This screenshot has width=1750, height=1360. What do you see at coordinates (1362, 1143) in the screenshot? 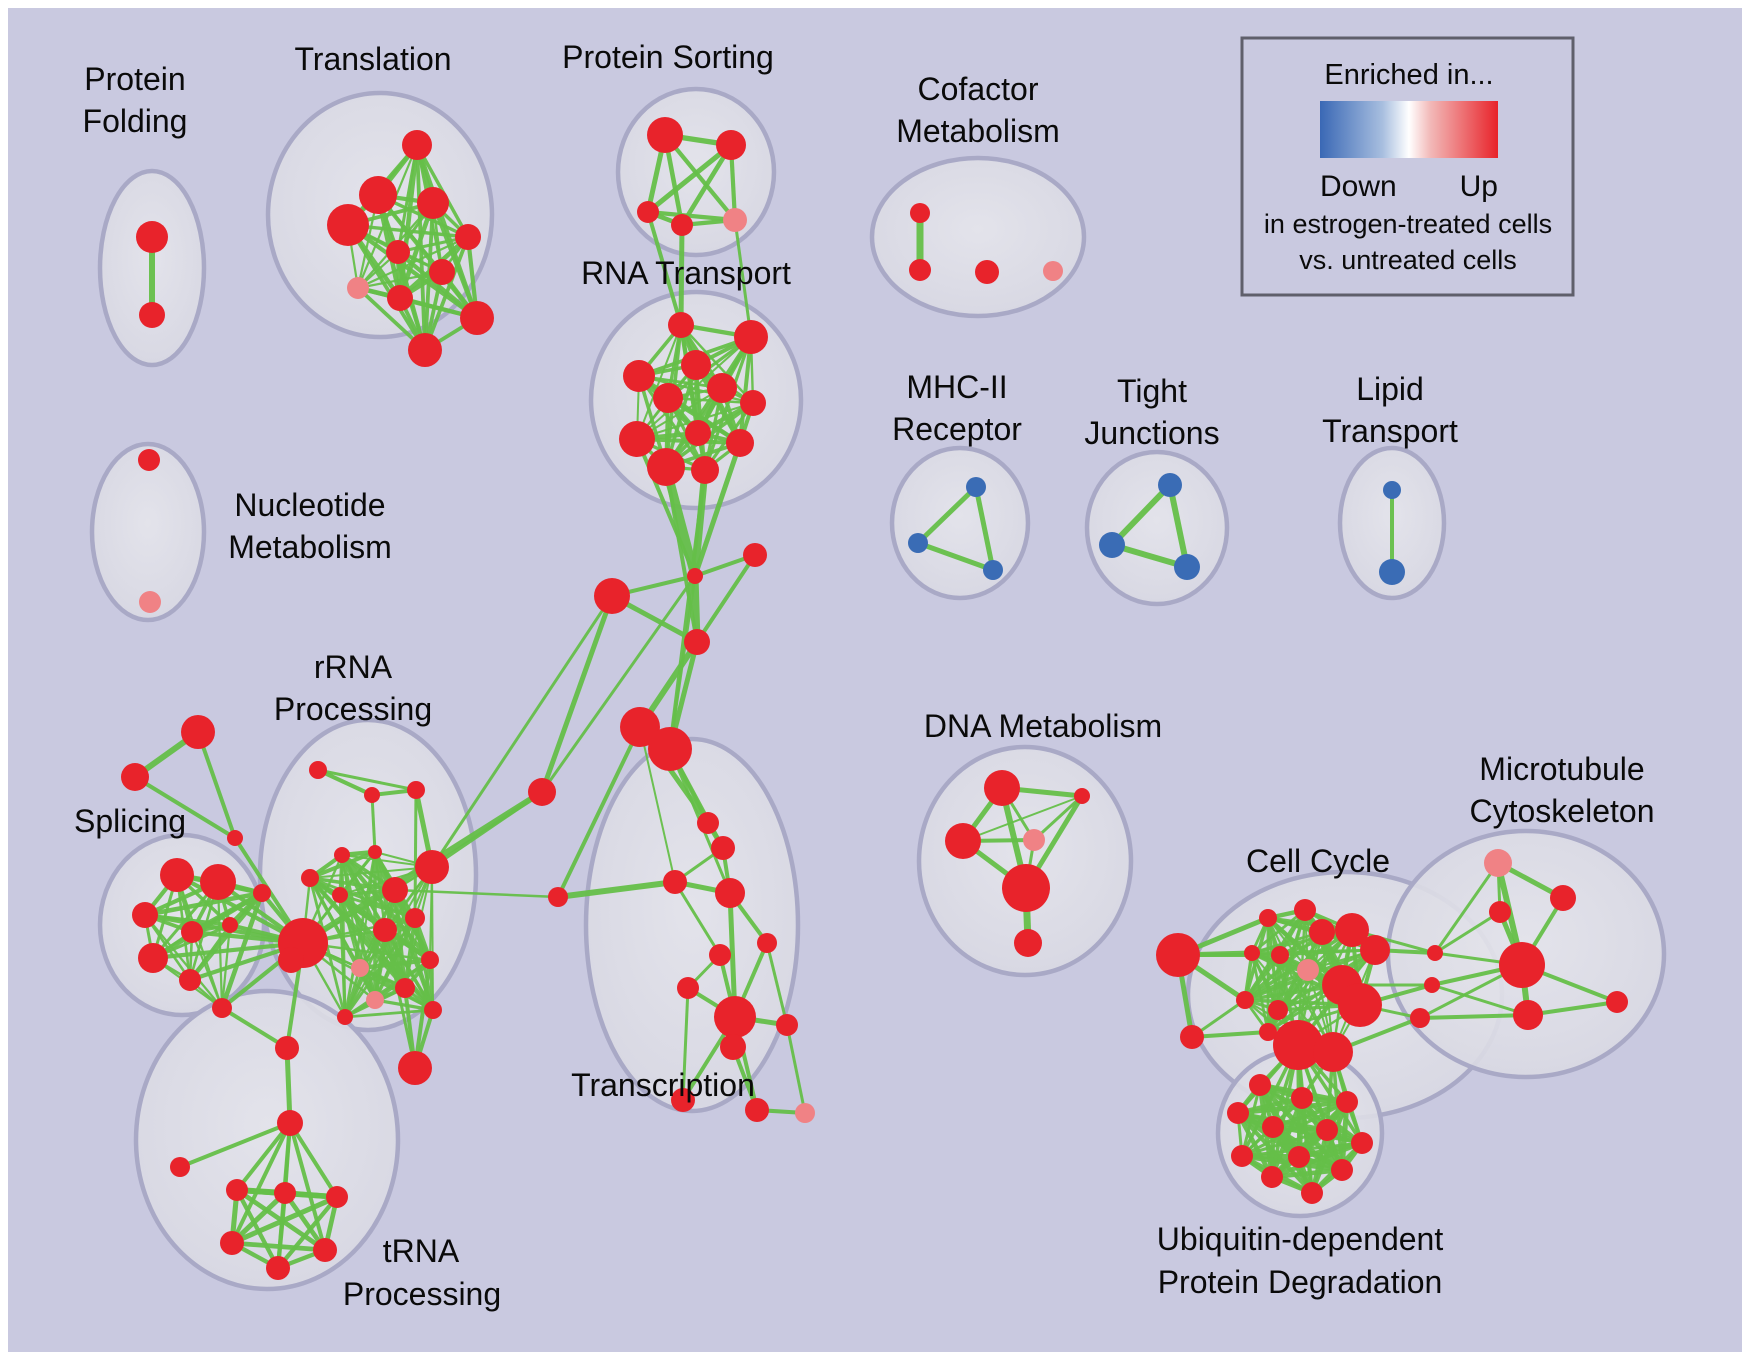
I see `network-node-ub7` at bounding box center [1362, 1143].